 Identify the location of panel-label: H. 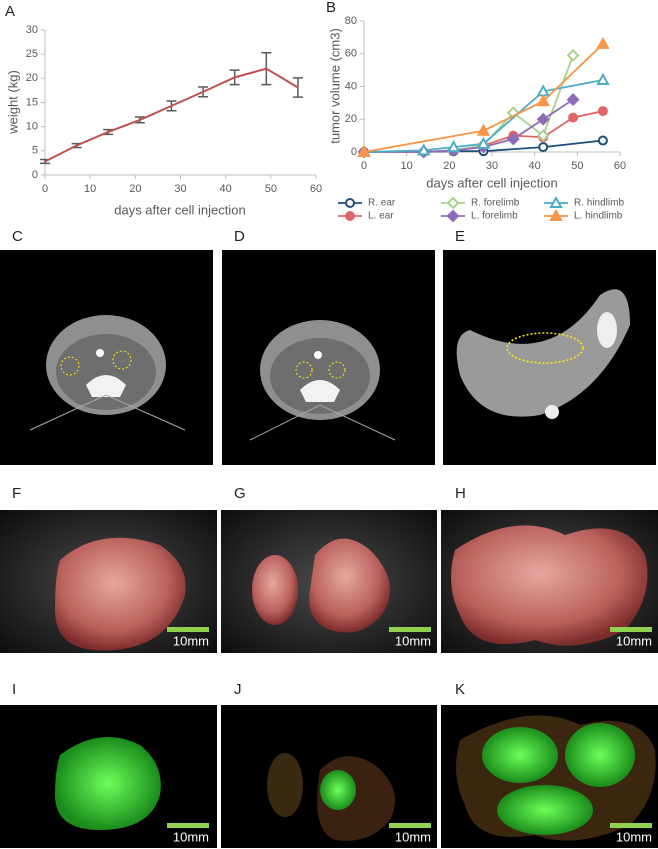
(460, 493).